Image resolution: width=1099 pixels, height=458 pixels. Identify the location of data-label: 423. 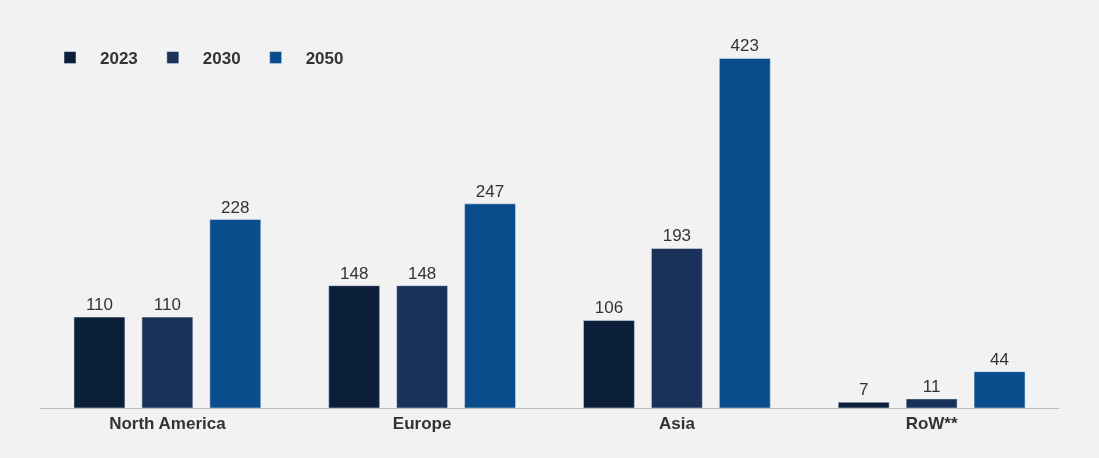
(744, 46).